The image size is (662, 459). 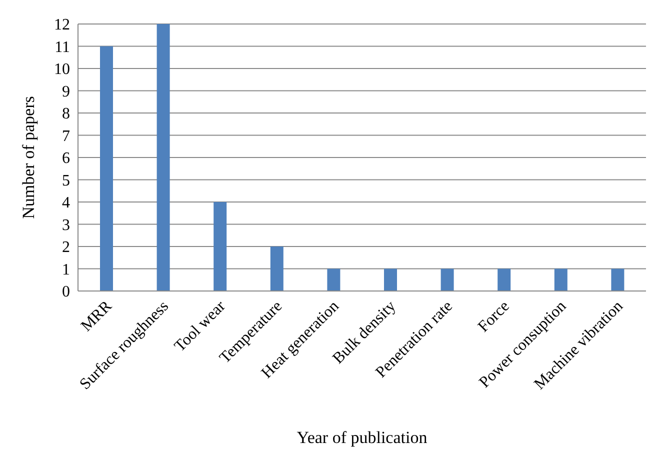 I want to click on y-axis-title: Number of papers, so click(x=28, y=157).